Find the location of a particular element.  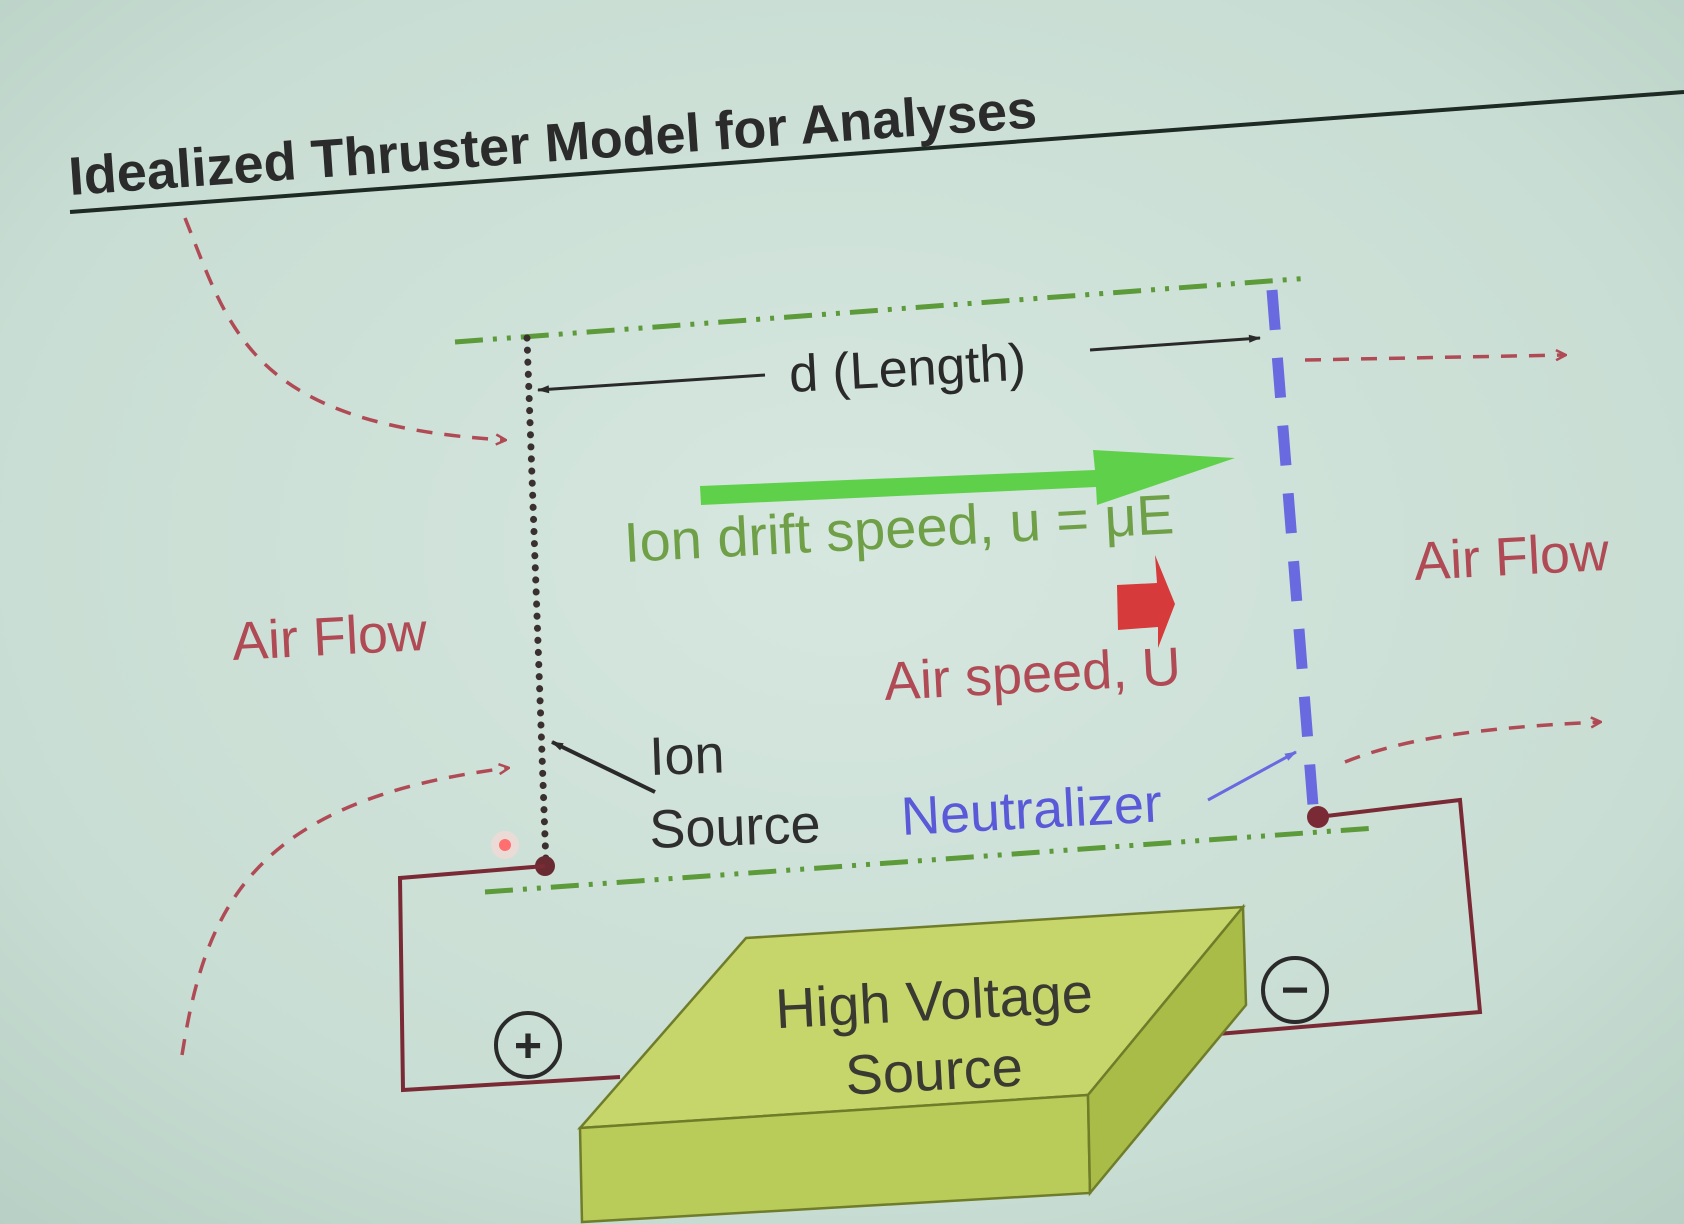

top-boundary-line is located at coordinates (882, 310).